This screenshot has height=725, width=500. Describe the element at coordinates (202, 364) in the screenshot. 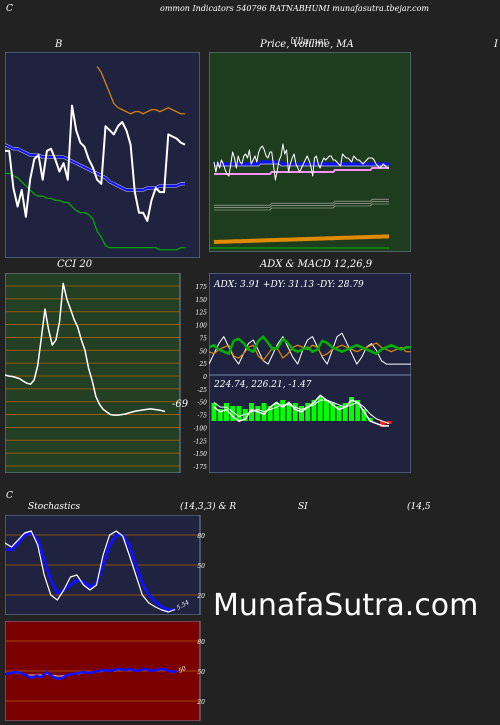

I see `cci-tick-label: 25` at that location.